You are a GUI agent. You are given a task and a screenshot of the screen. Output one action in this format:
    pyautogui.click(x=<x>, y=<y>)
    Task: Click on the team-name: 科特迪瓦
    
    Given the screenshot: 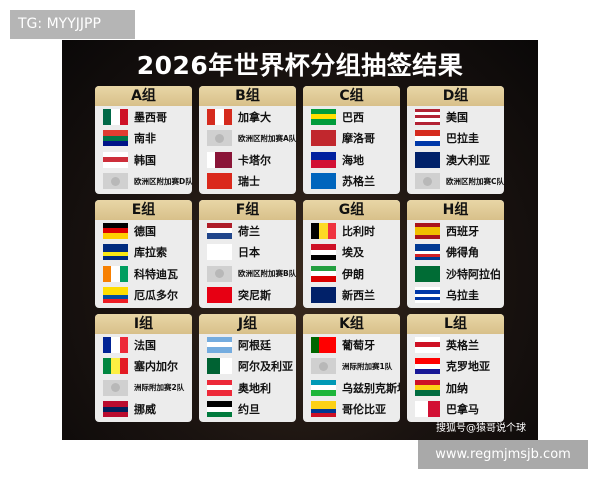 What is the action you would take?
    pyautogui.click(x=156, y=274)
    